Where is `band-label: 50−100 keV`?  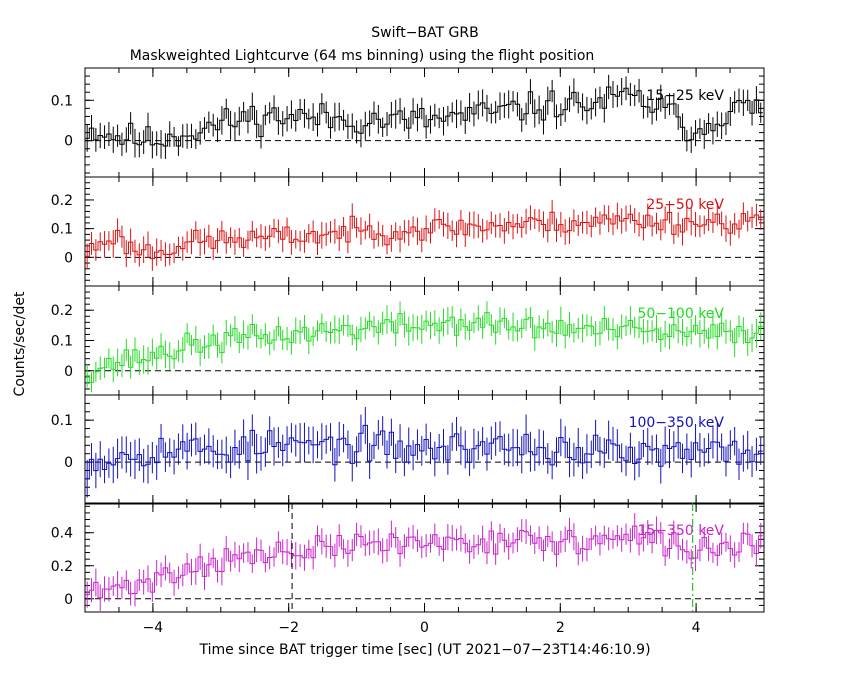
band-label: 50−100 keV is located at coordinates (680, 314).